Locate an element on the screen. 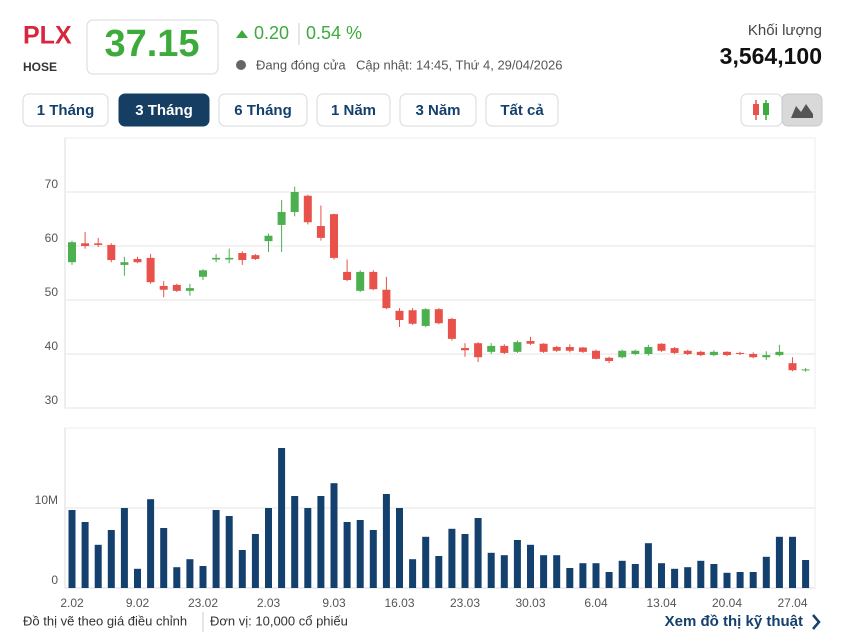  y-tick-label: 40 is located at coordinates (52, 346).